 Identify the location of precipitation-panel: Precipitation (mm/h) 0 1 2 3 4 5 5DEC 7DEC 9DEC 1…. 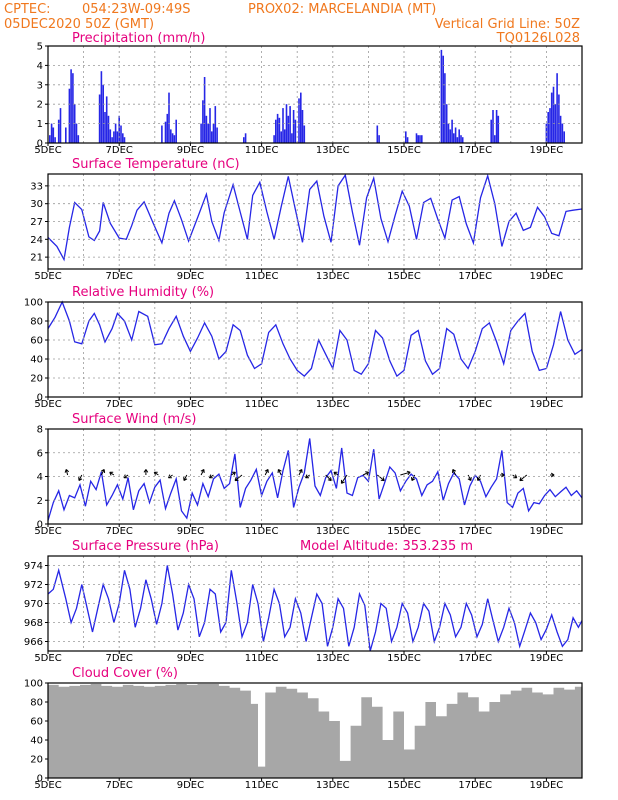
(308, 93).